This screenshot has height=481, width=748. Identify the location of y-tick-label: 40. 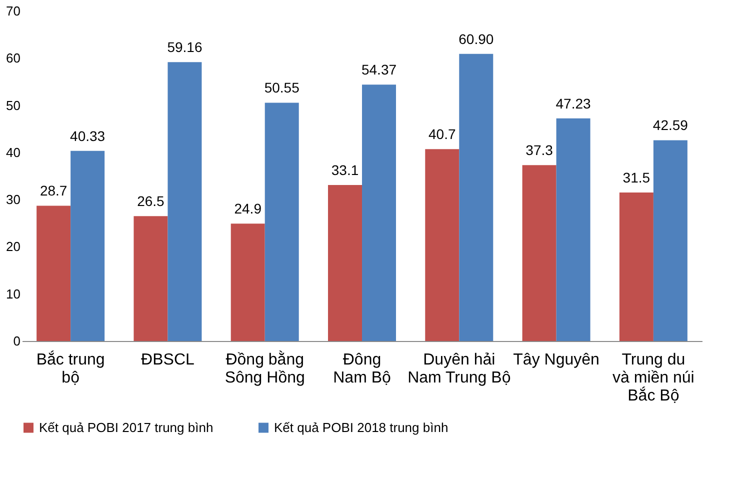
(13, 152).